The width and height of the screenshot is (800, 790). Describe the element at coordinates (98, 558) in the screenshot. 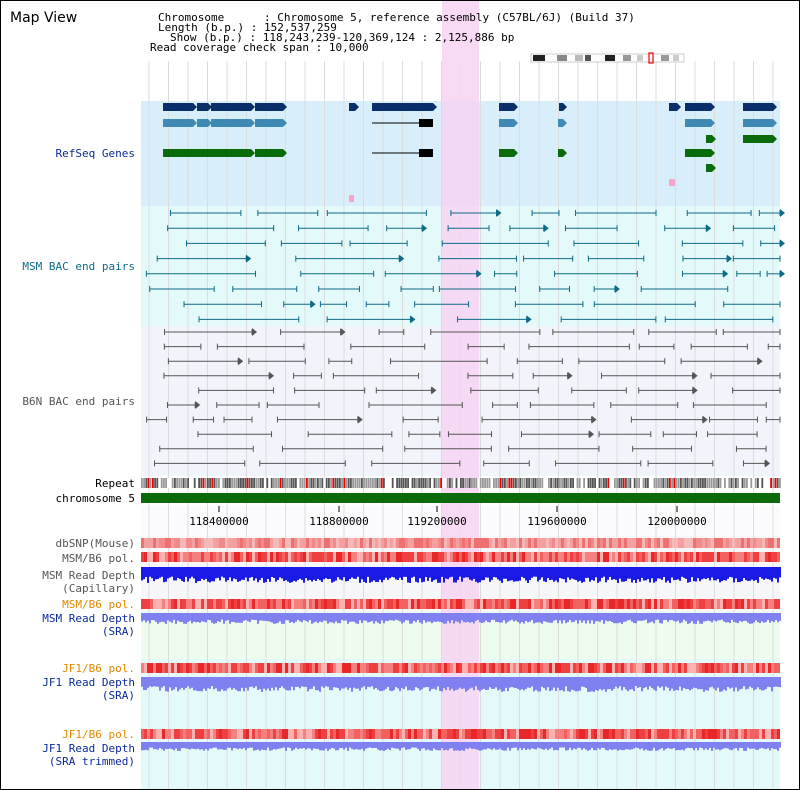

I see `track-label-msm-b6-pol: MSM/B6 pol.` at that location.